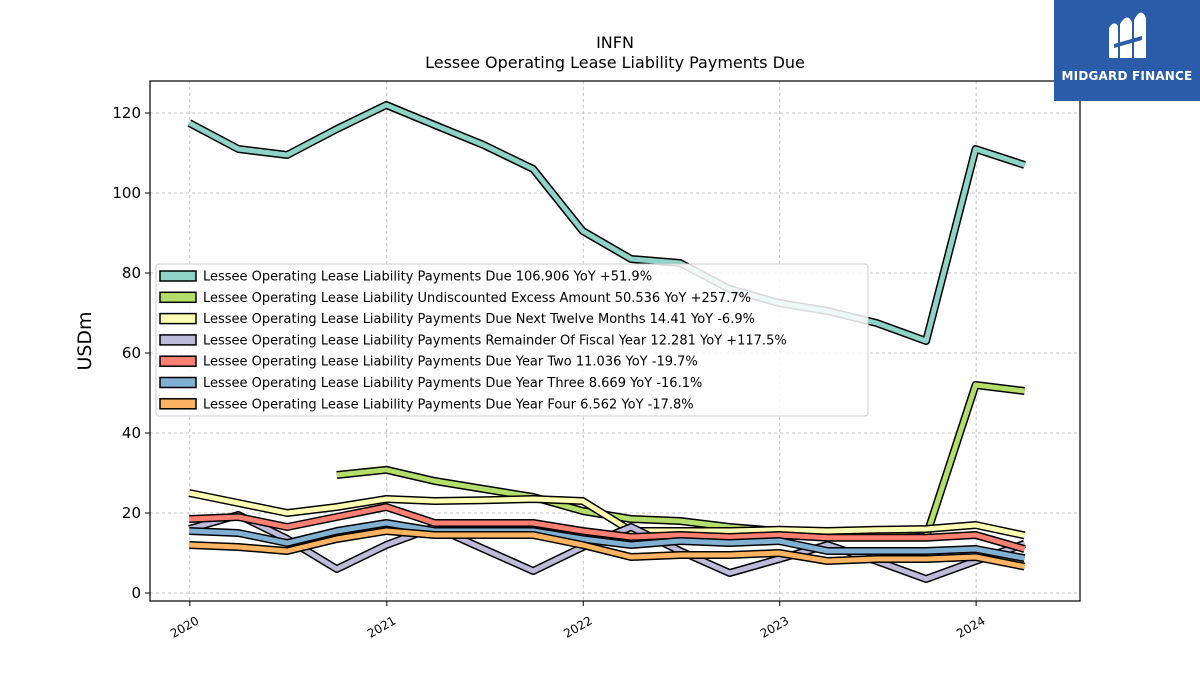 The height and width of the screenshot is (675, 1200). I want to click on x-tick-label: 2021, so click(381, 626).